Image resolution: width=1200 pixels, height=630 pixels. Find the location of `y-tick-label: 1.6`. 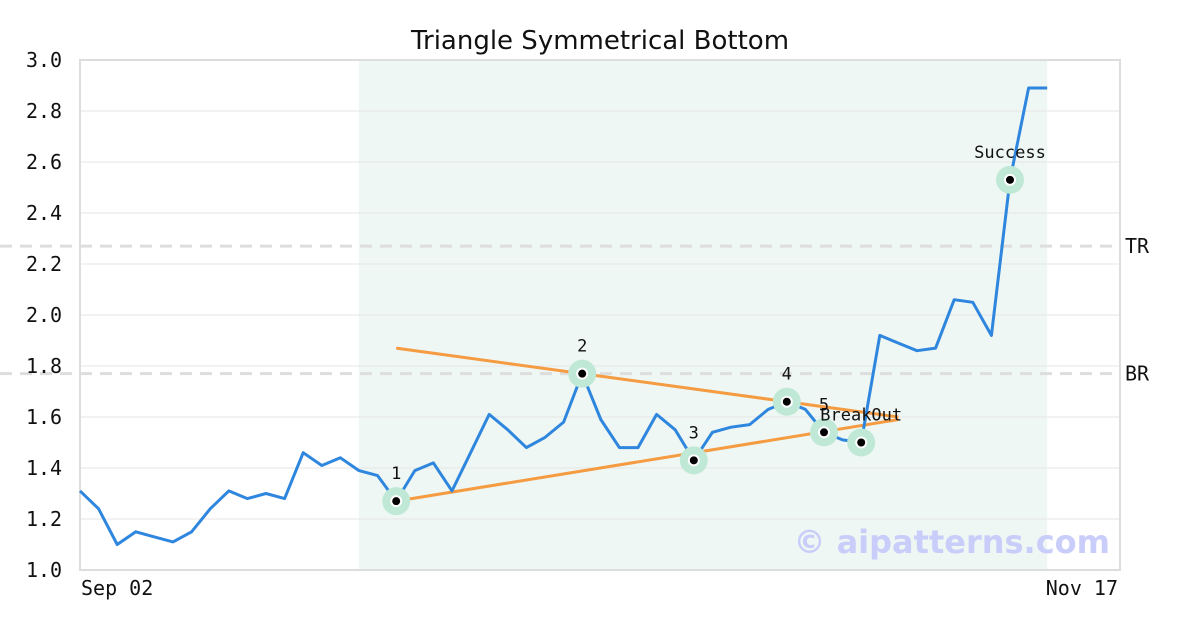

y-tick-label: 1.6 is located at coordinates (44, 417).